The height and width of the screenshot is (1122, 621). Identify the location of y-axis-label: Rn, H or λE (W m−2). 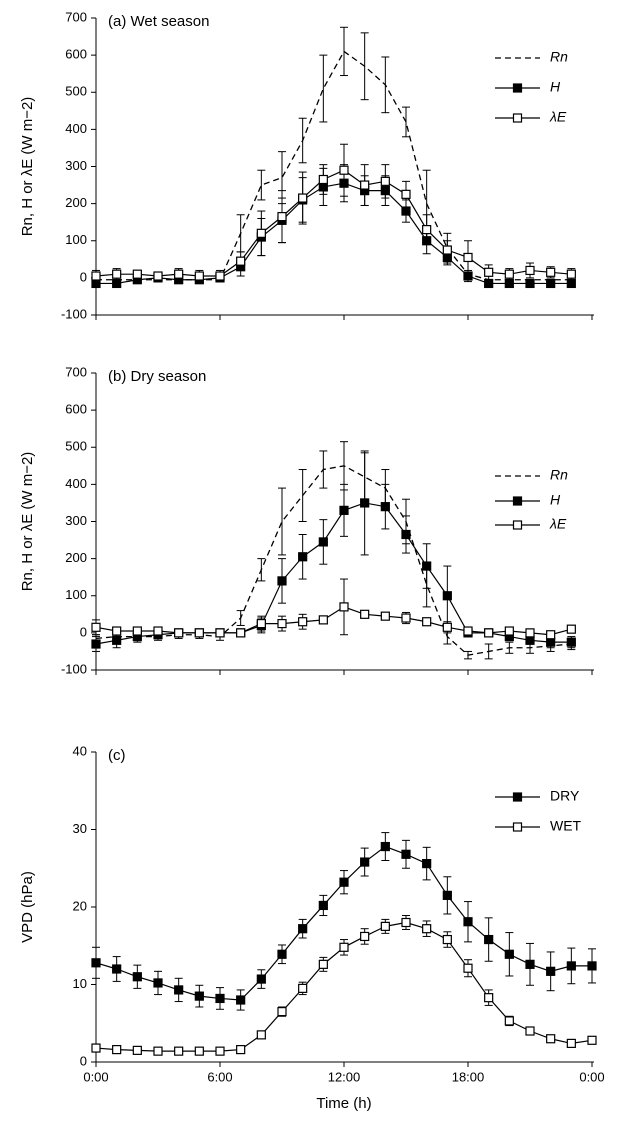
(27, 522).